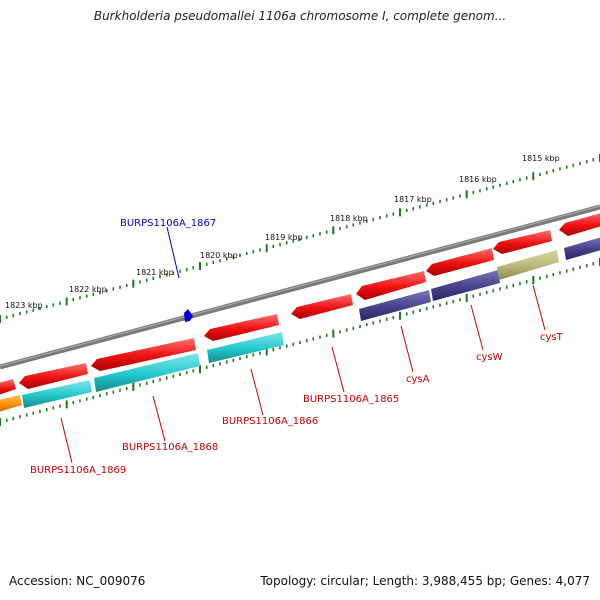 Image resolution: width=600 pixels, height=600 pixels. What do you see at coordinates (407, 349) in the screenshot?
I see `leader-line-cysA` at bounding box center [407, 349].